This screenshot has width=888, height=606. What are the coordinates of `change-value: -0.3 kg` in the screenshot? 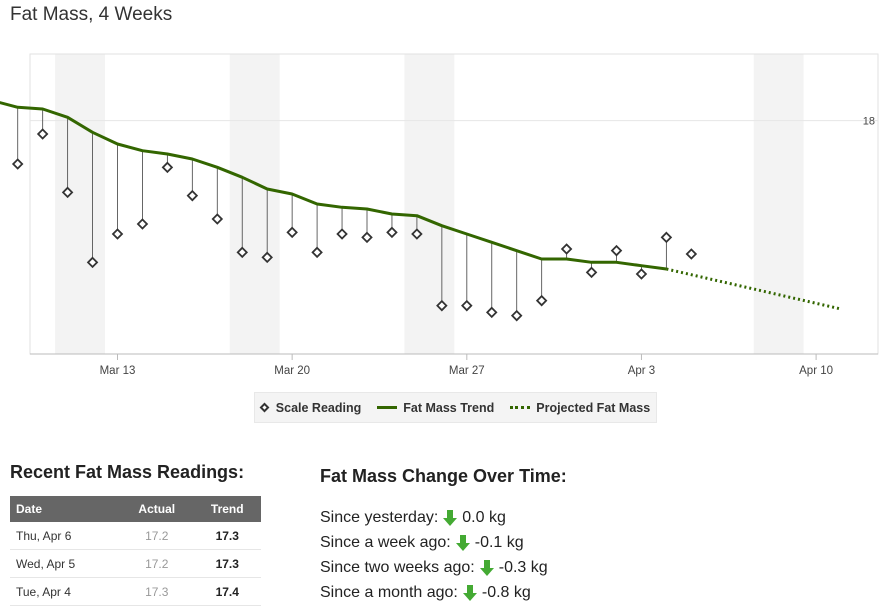 It's located at (523, 567).